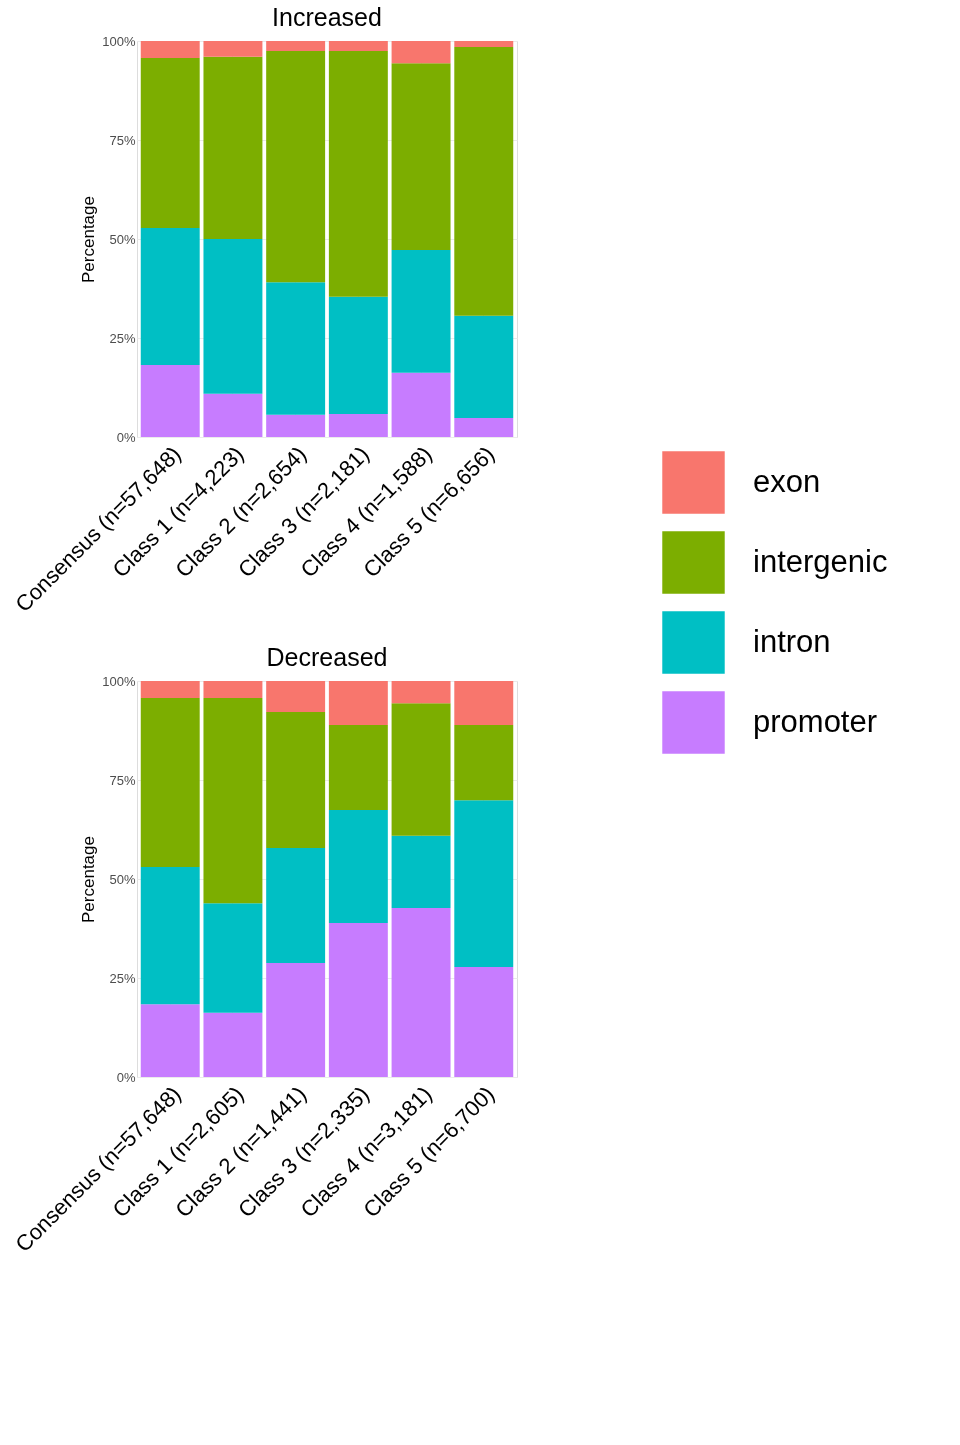 The image size is (960, 1445). What do you see at coordinates (327, 657) in the screenshot?
I see `chart-title: Decreased` at bounding box center [327, 657].